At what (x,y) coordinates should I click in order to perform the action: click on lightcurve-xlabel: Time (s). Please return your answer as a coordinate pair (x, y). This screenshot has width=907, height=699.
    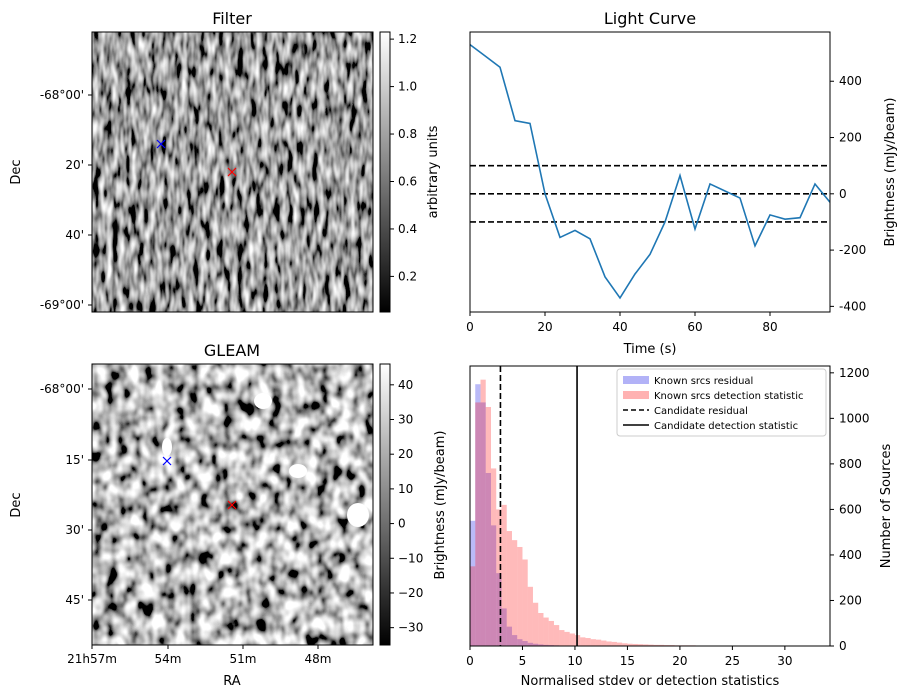
    Looking at the image, I should click on (650, 349).